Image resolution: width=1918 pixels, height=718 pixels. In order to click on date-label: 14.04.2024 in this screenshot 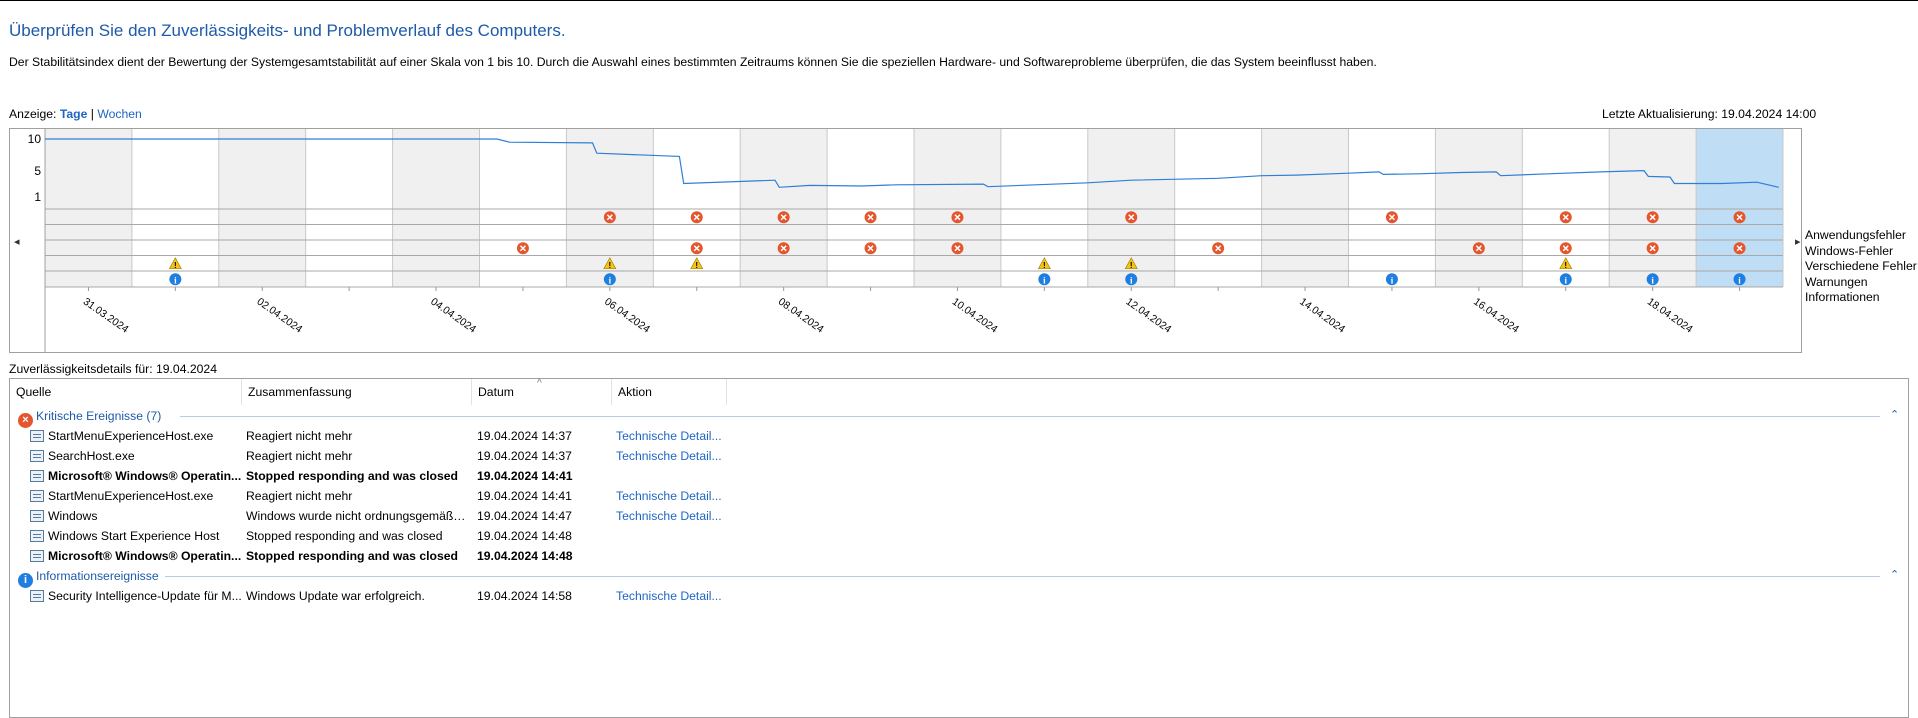, I will do `click(1322, 316)`.